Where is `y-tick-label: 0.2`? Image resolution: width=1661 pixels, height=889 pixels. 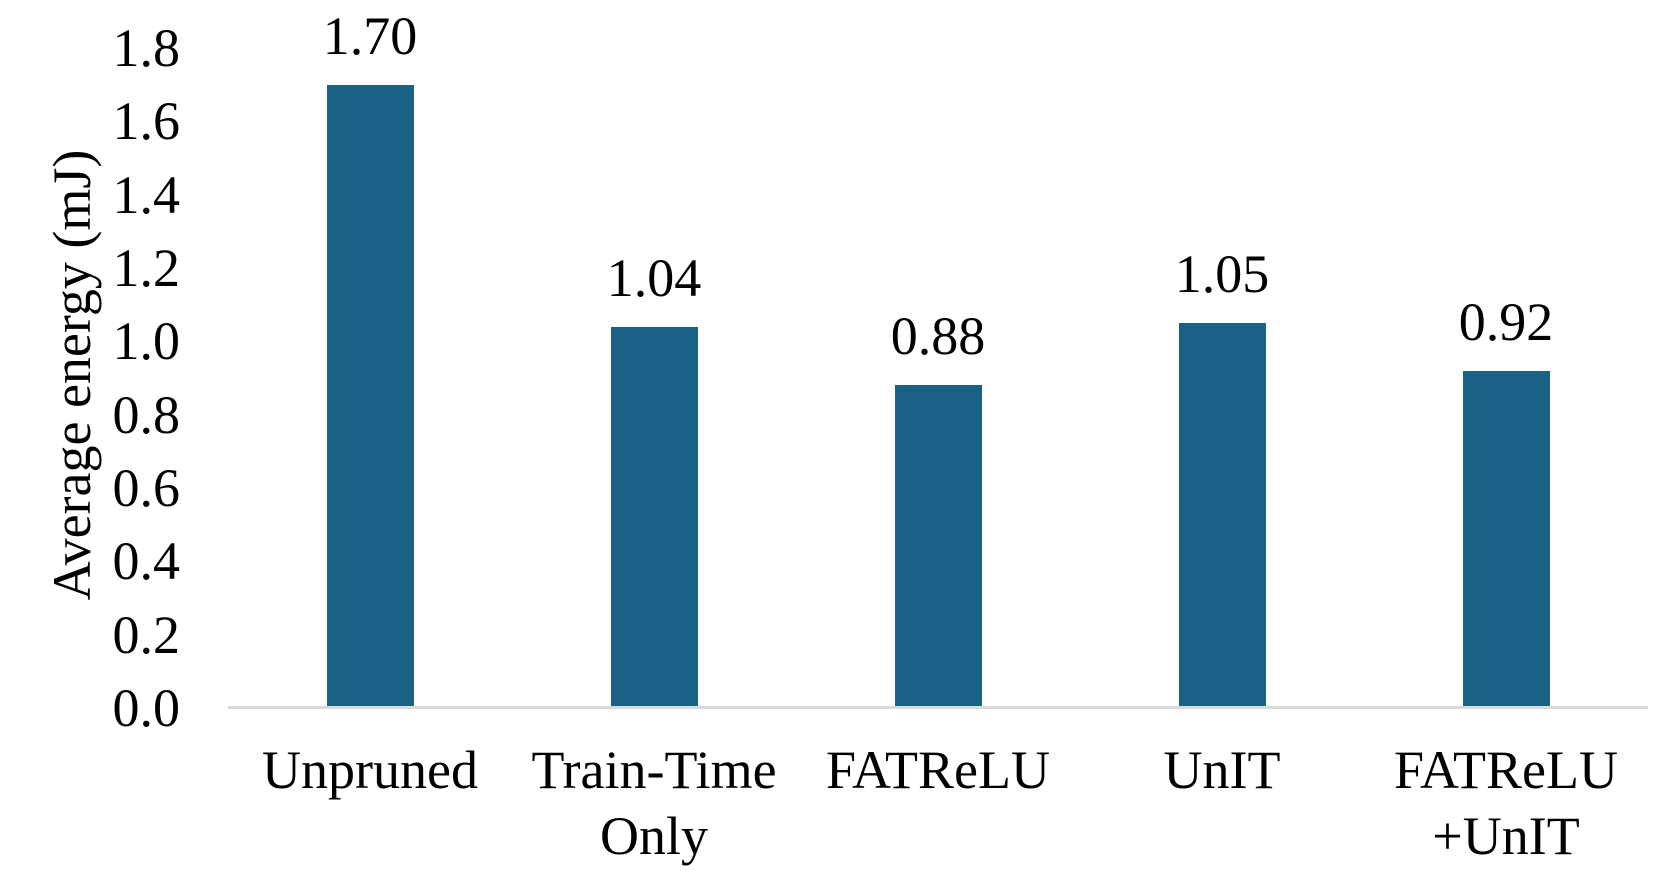 y-tick-label: 0.2 is located at coordinates (146, 634).